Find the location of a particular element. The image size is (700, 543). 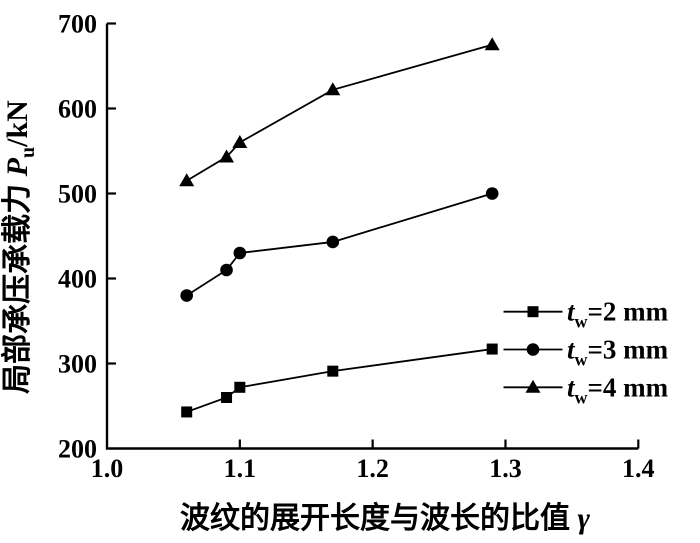

legend-item-circle: tw=3 mm is located at coordinates (586, 352).